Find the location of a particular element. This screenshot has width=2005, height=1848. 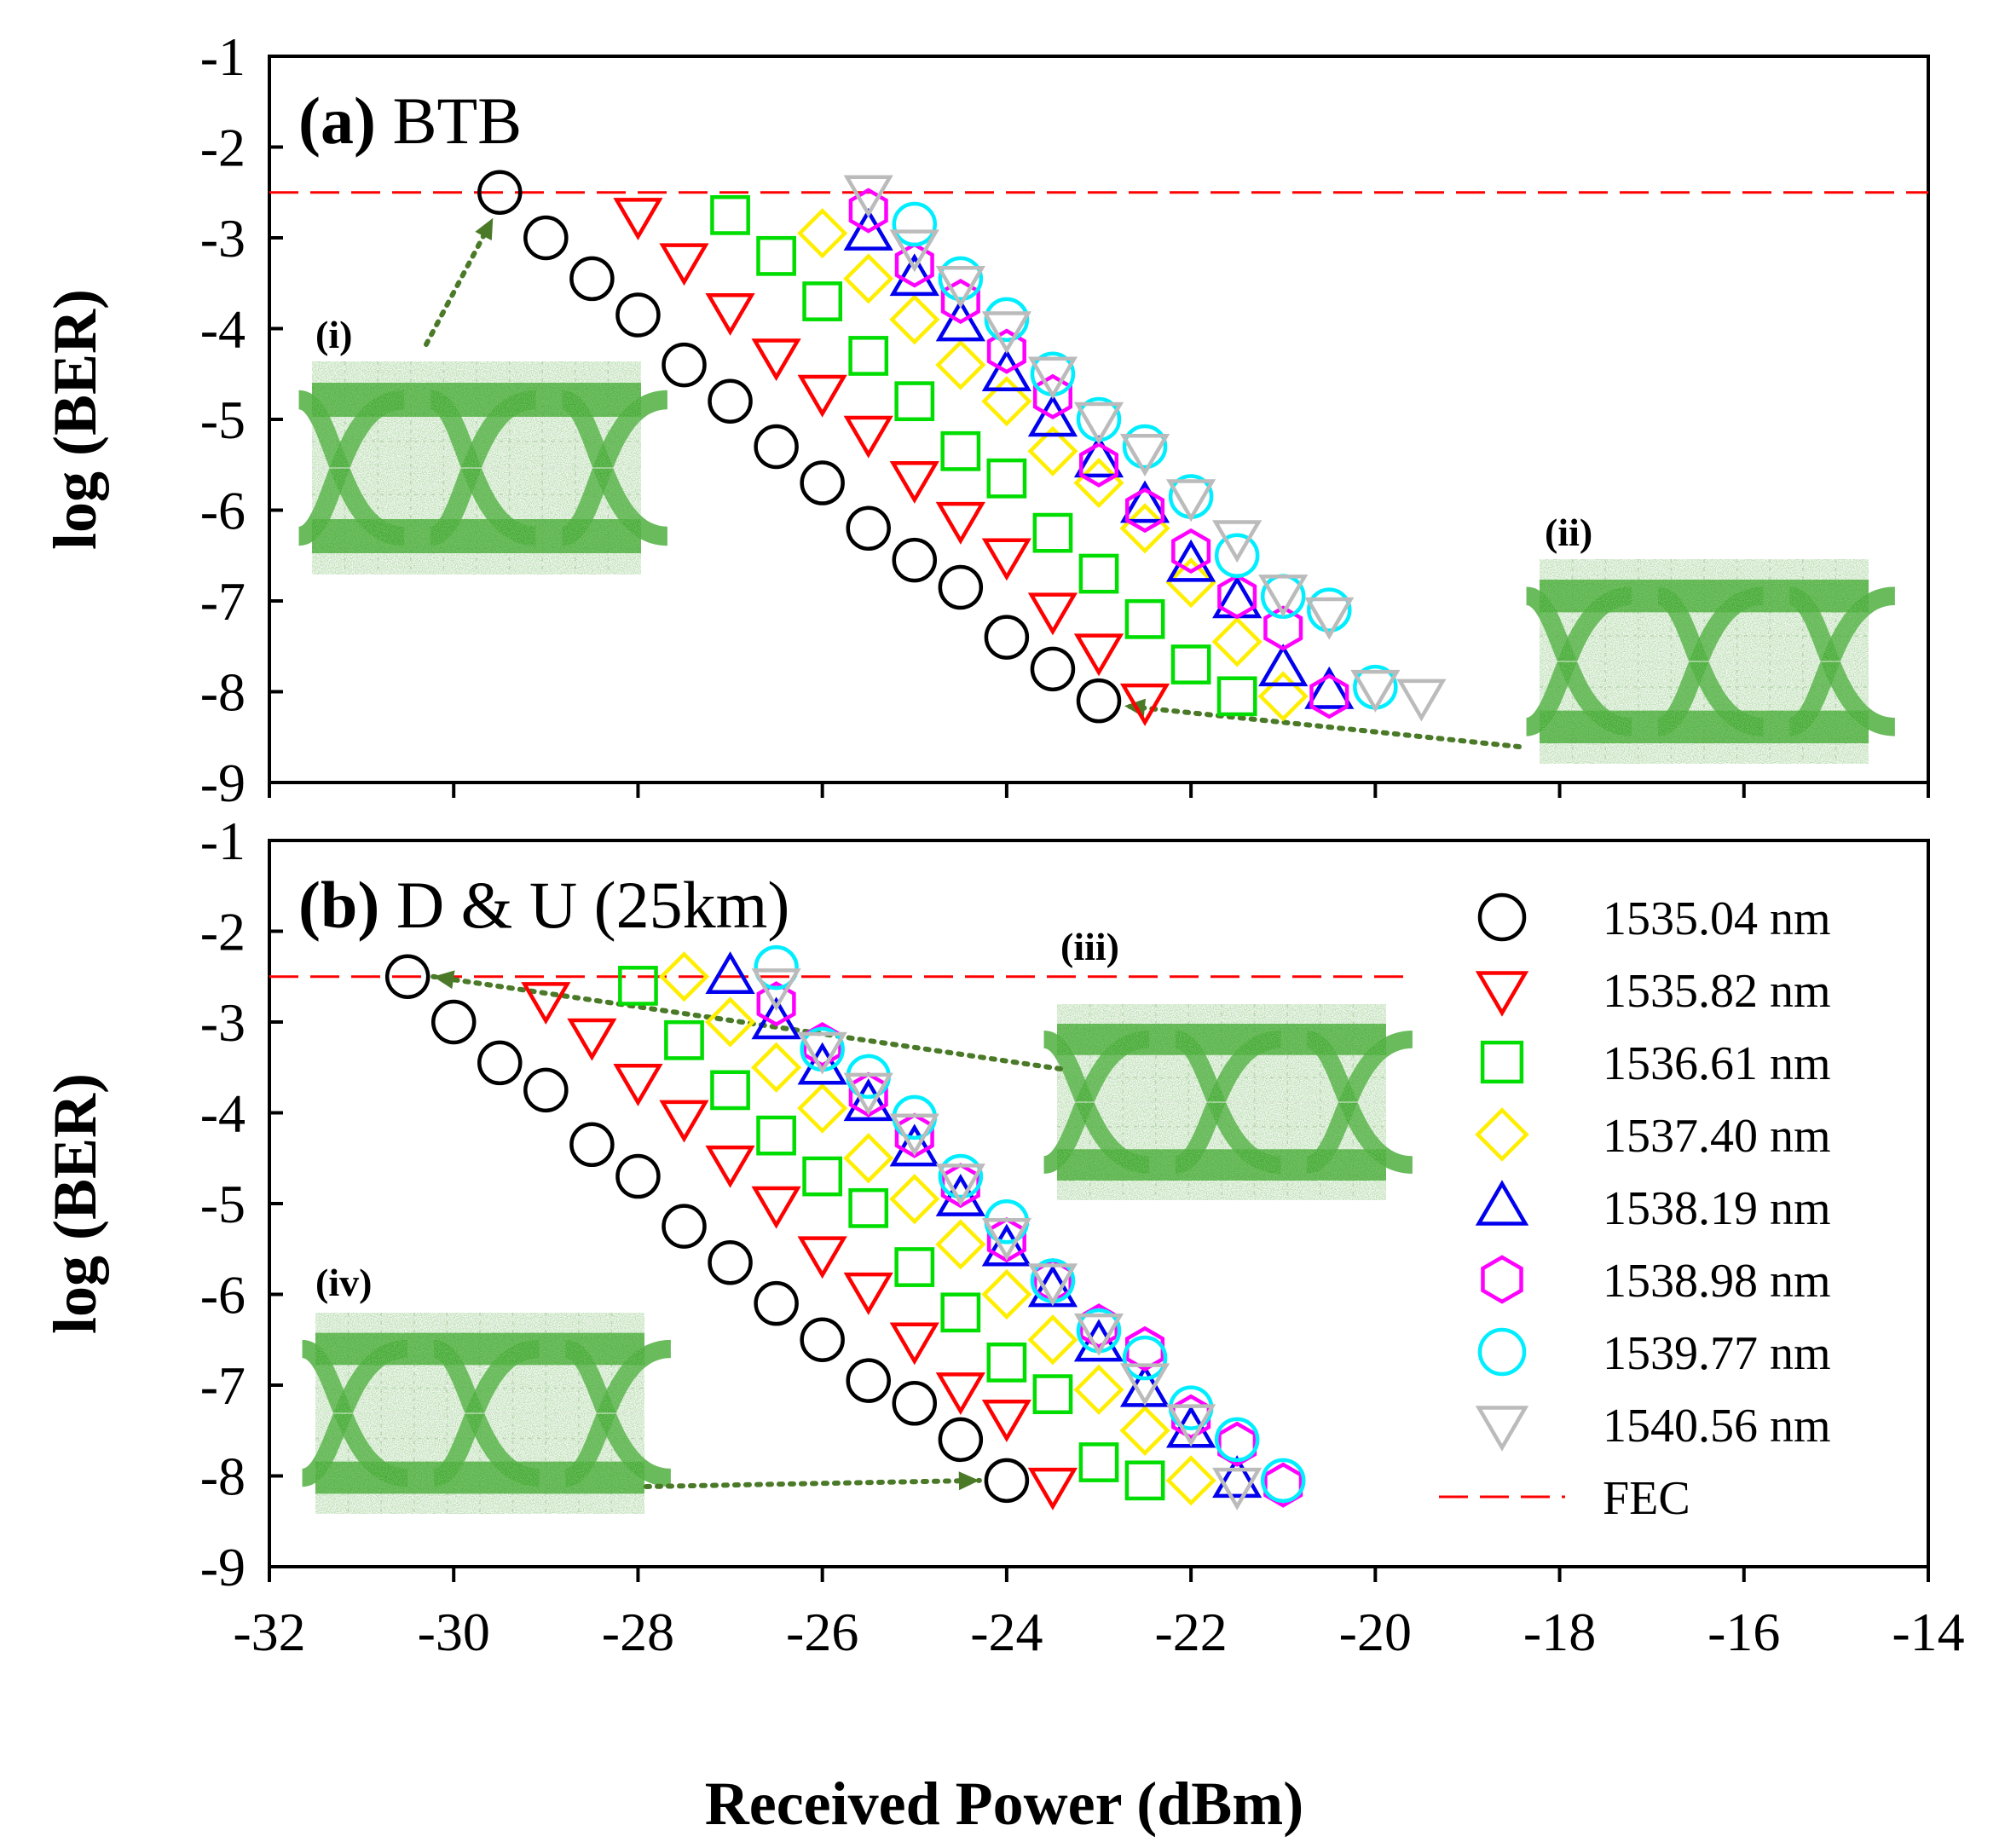

y-tick-label: -2 is located at coordinates (223, 148).